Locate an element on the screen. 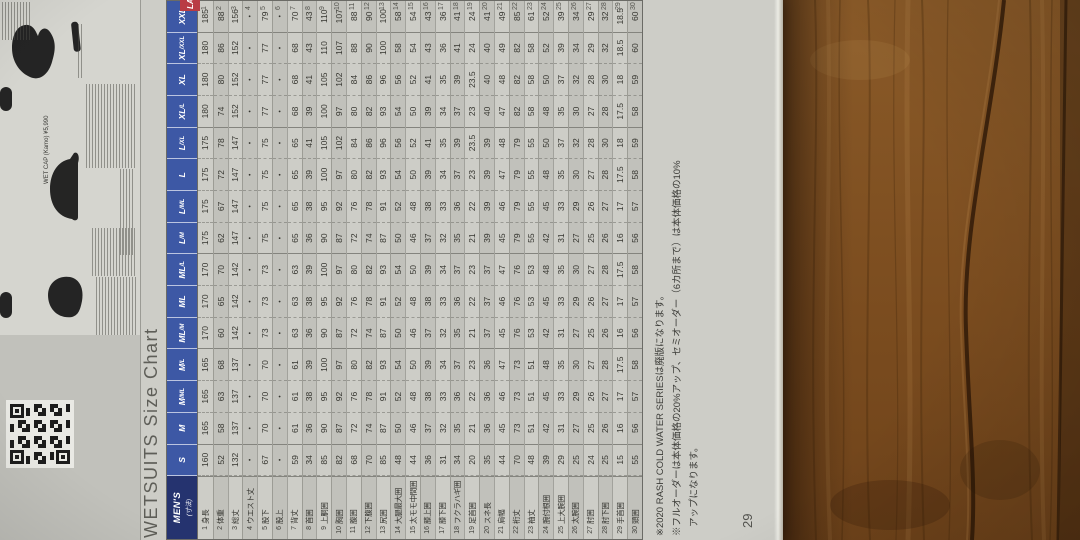 This screenshot has width=1080, height=540. value-cell: 82 is located at coordinates (368, 365).